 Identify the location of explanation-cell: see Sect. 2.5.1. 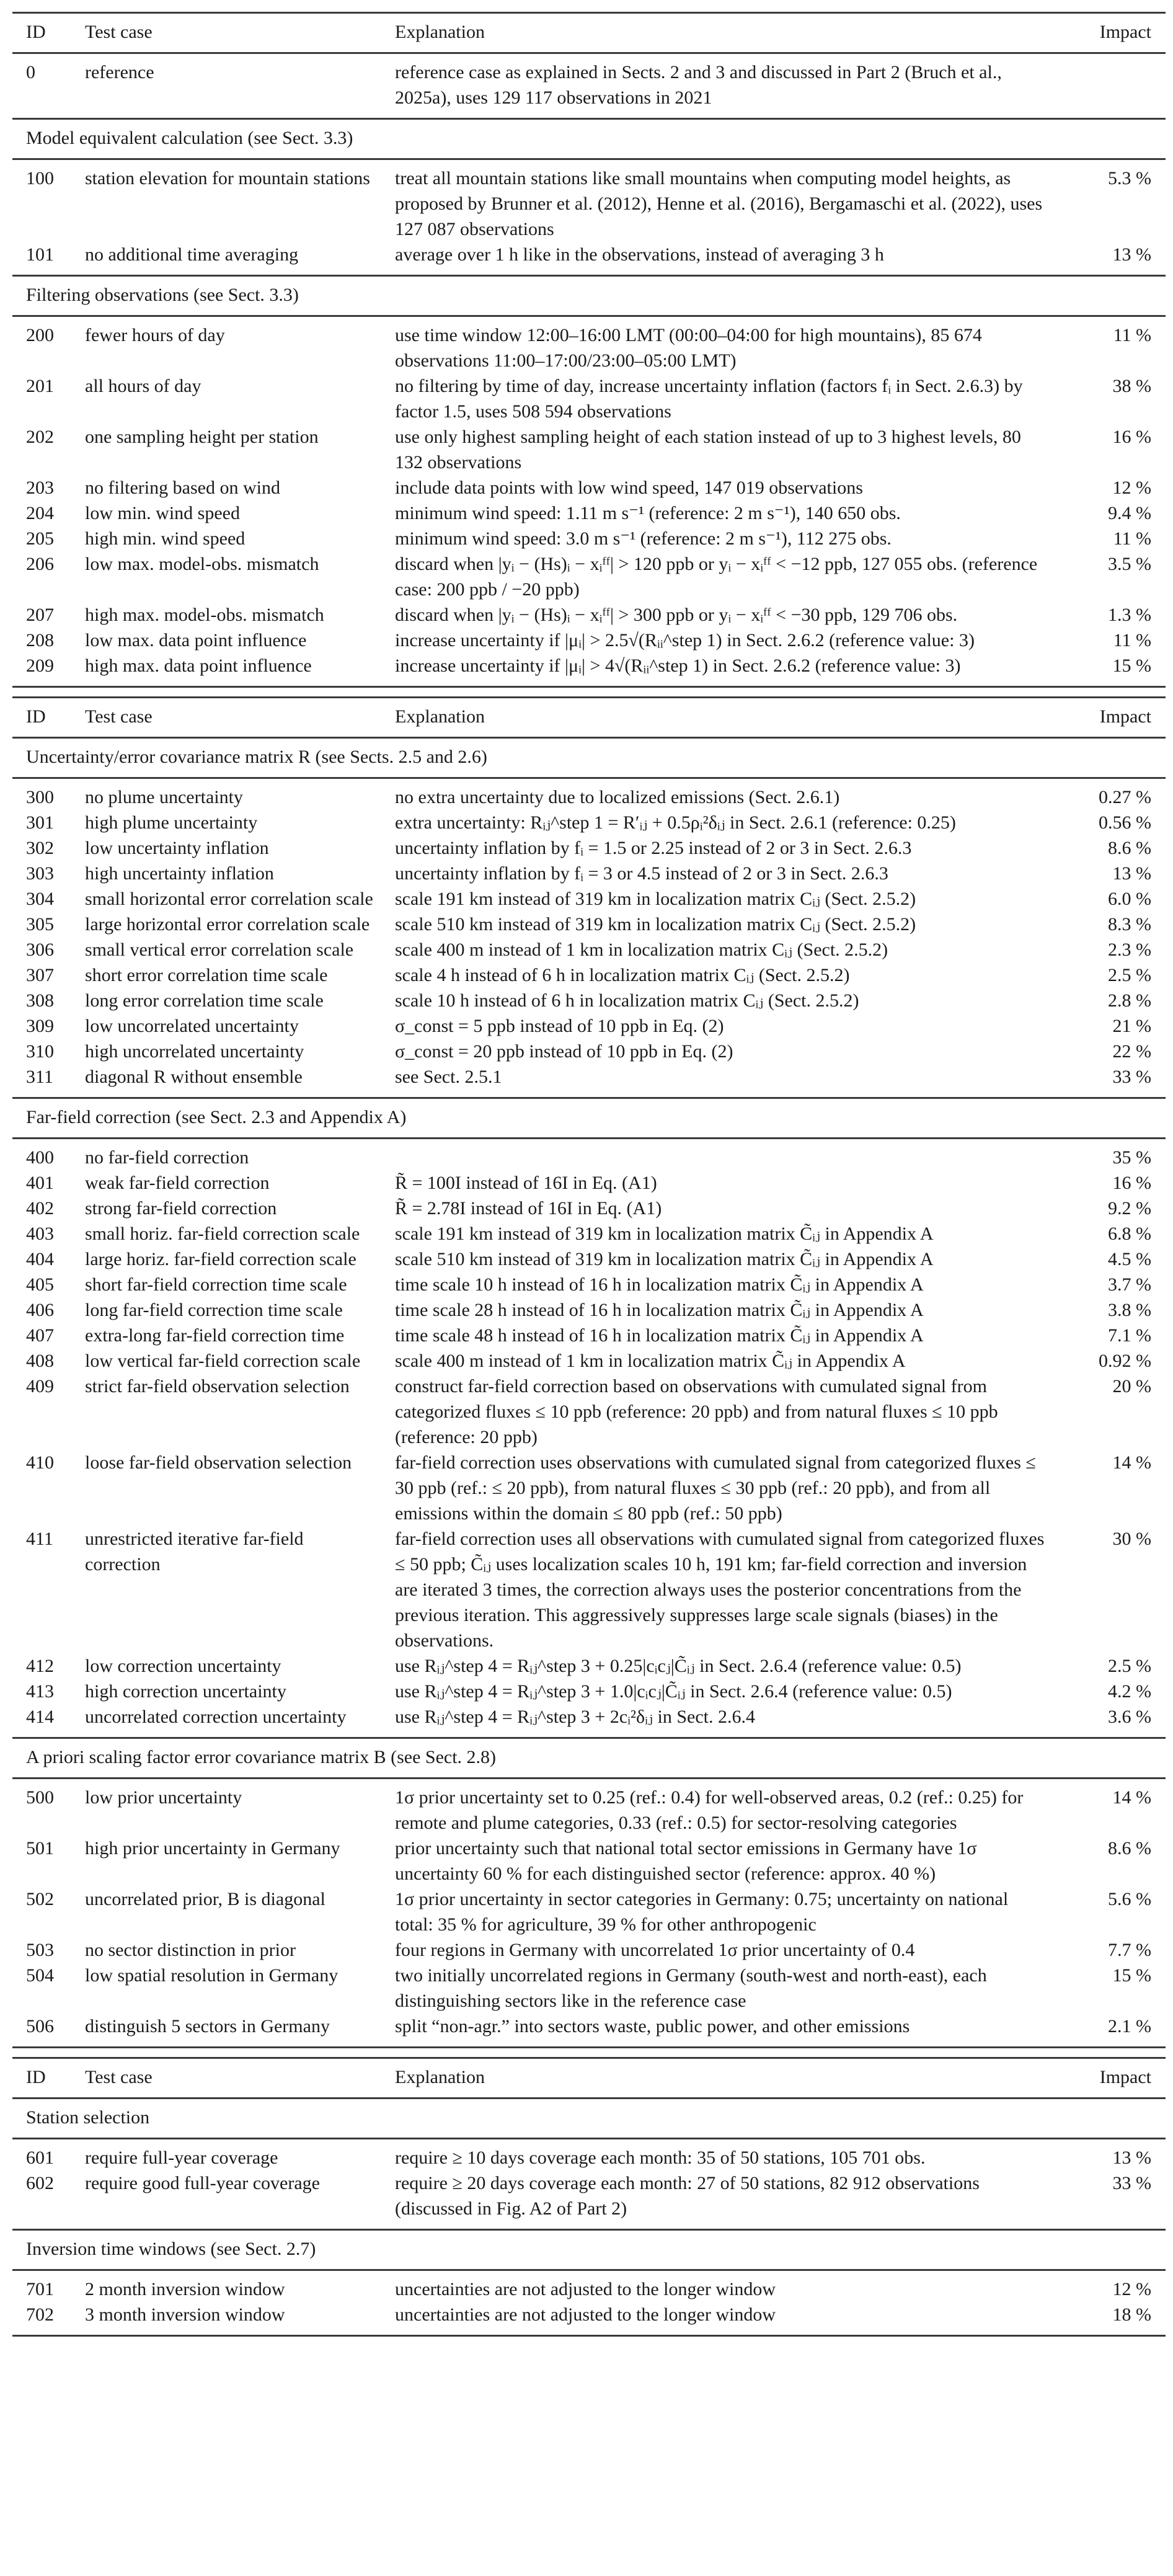
(448, 1077).